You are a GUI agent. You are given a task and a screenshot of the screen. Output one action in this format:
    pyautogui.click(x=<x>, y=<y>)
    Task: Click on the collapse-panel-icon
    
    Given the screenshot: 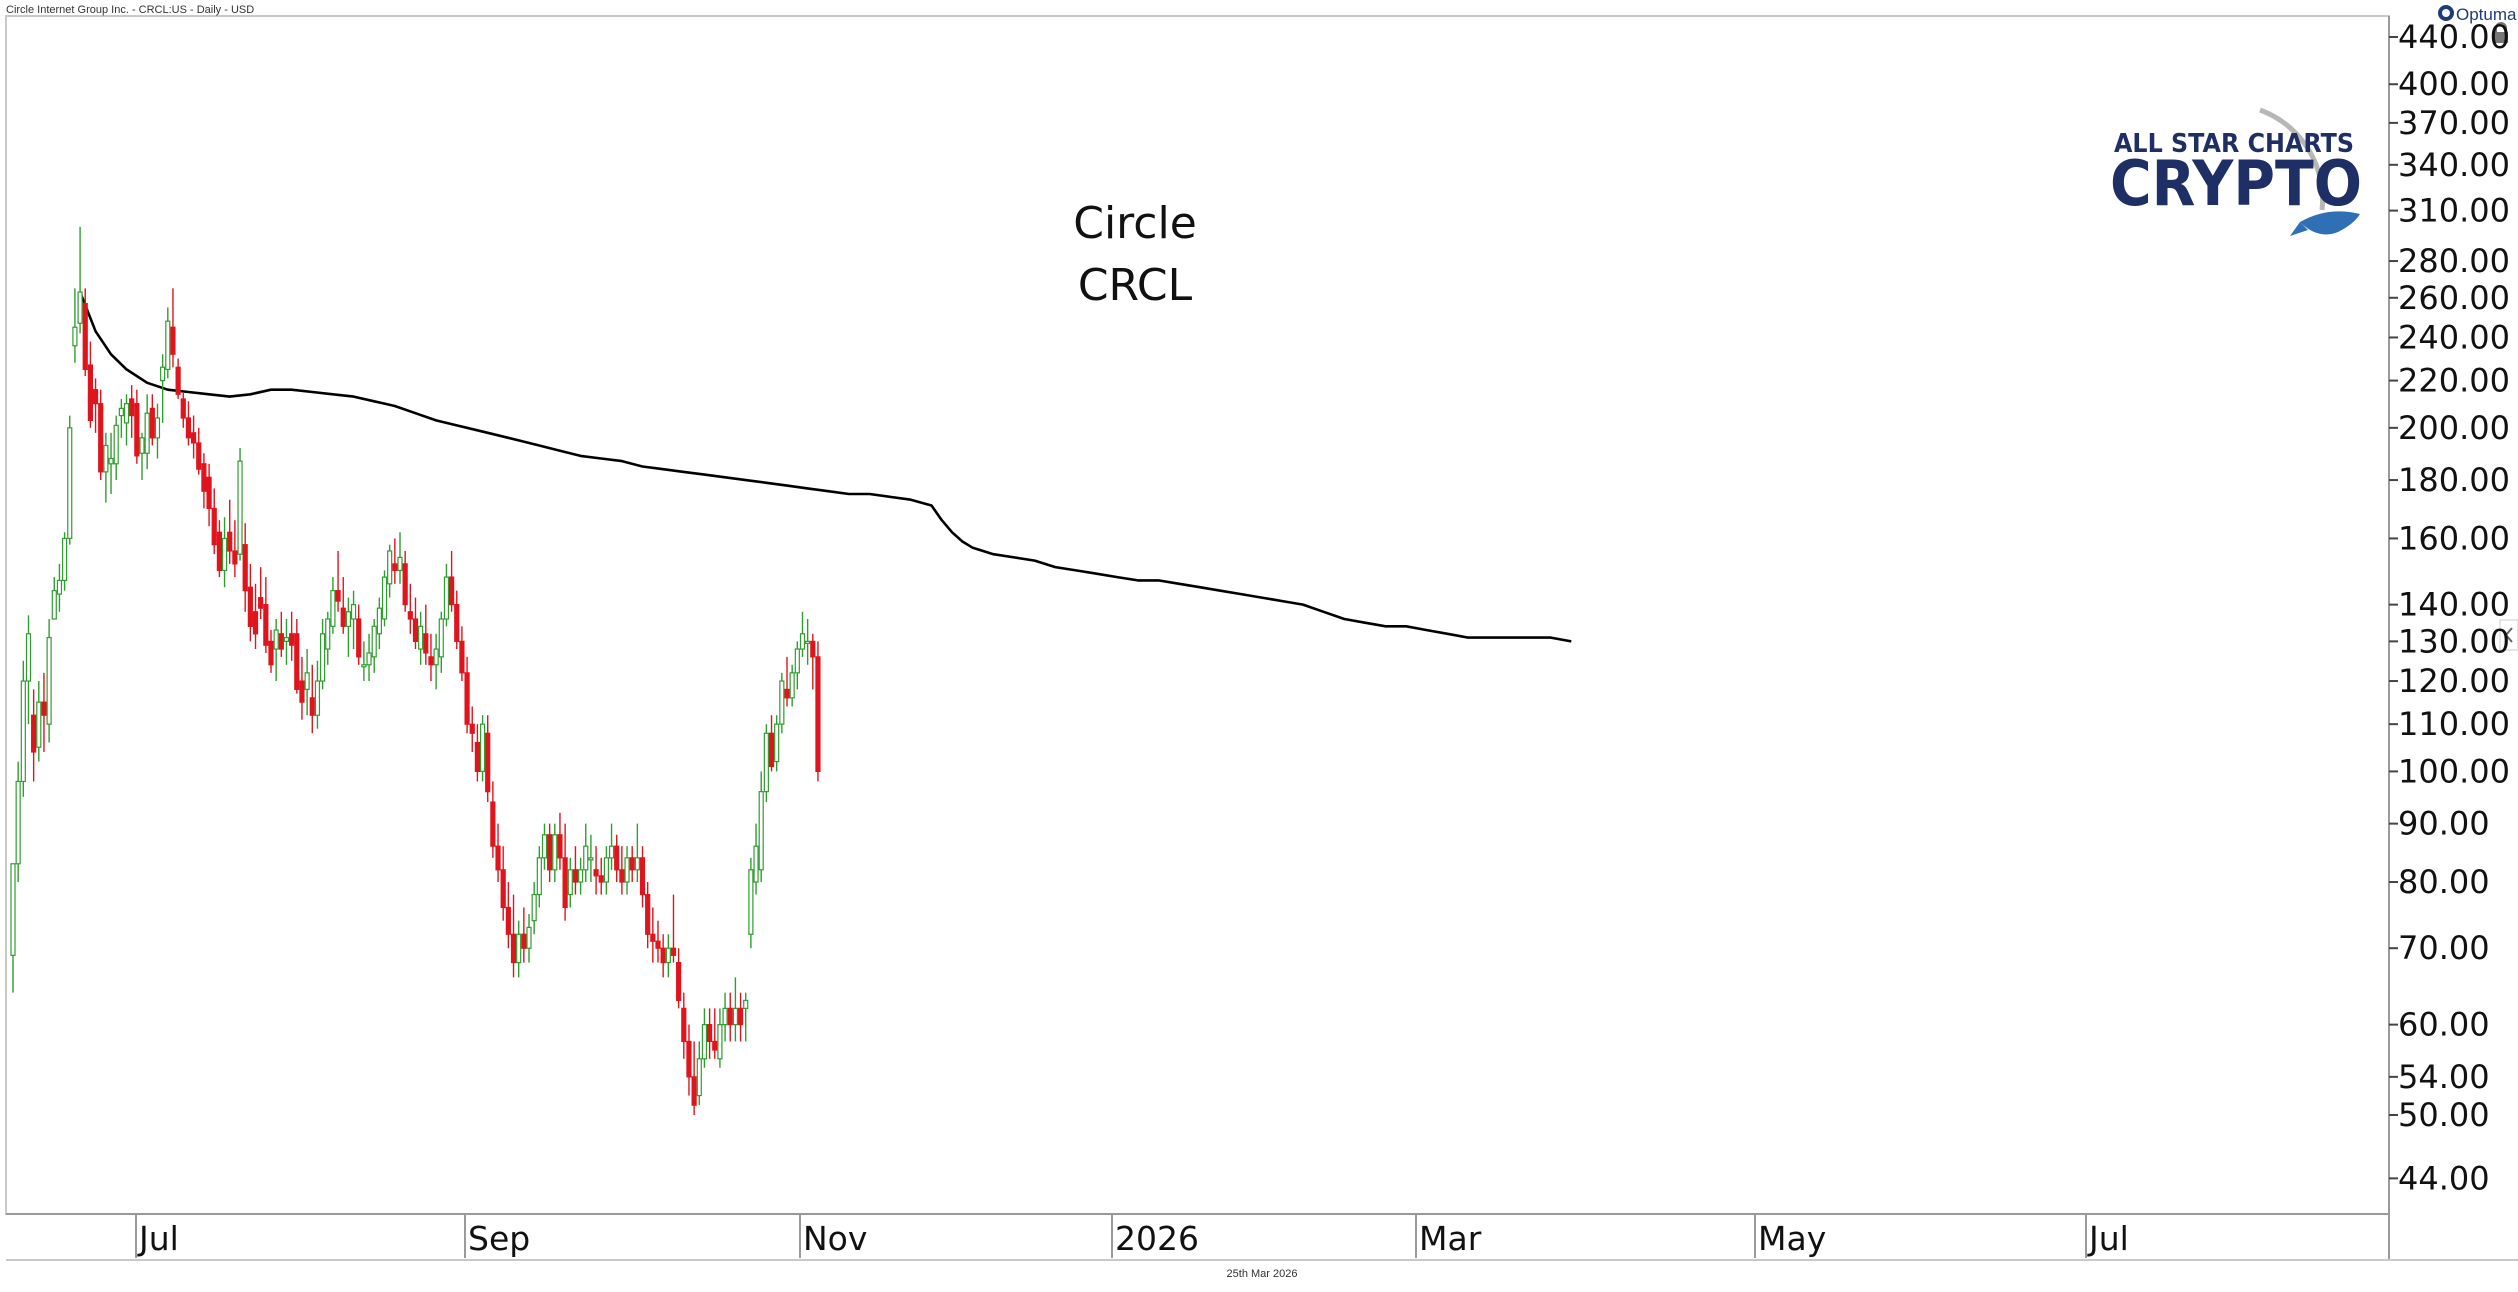 What is the action you would take?
    pyautogui.click(x=2508, y=635)
    